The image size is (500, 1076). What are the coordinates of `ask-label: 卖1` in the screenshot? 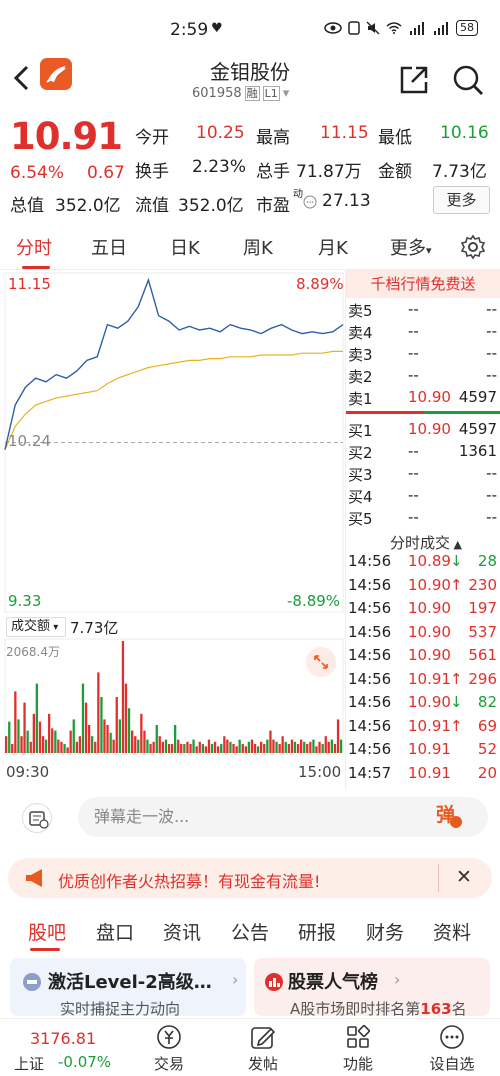 It's located at (360, 399).